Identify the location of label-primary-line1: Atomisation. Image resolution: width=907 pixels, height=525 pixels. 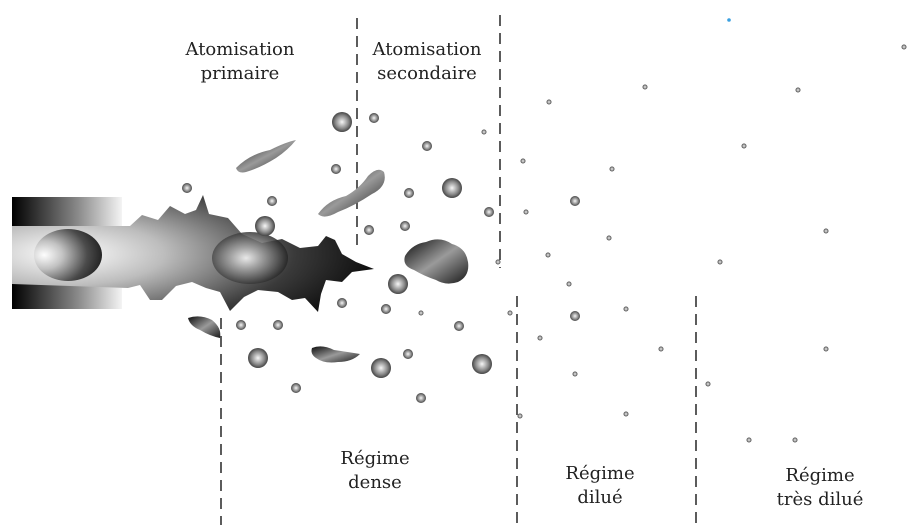
(240, 49).